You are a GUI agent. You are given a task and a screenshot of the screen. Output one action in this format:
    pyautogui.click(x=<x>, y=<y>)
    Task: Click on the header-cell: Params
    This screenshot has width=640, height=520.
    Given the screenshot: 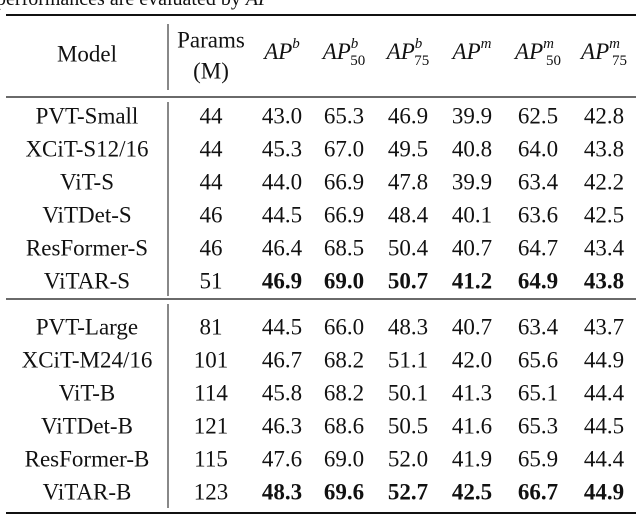 What is the action you would take?
    pyautogui.click(x=211, y=39)
    